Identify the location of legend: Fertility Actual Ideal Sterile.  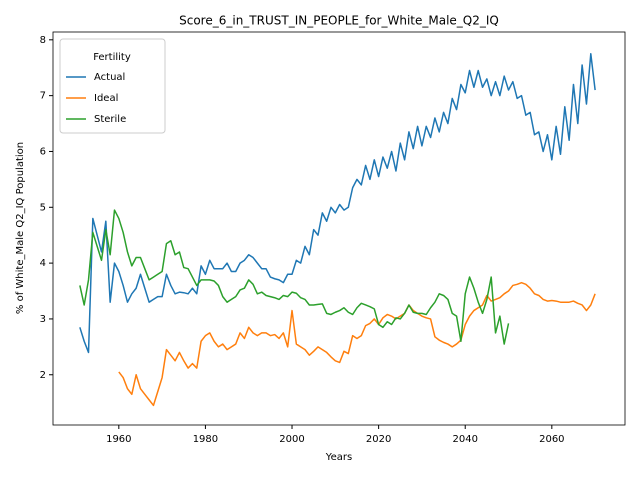
(112, 86).